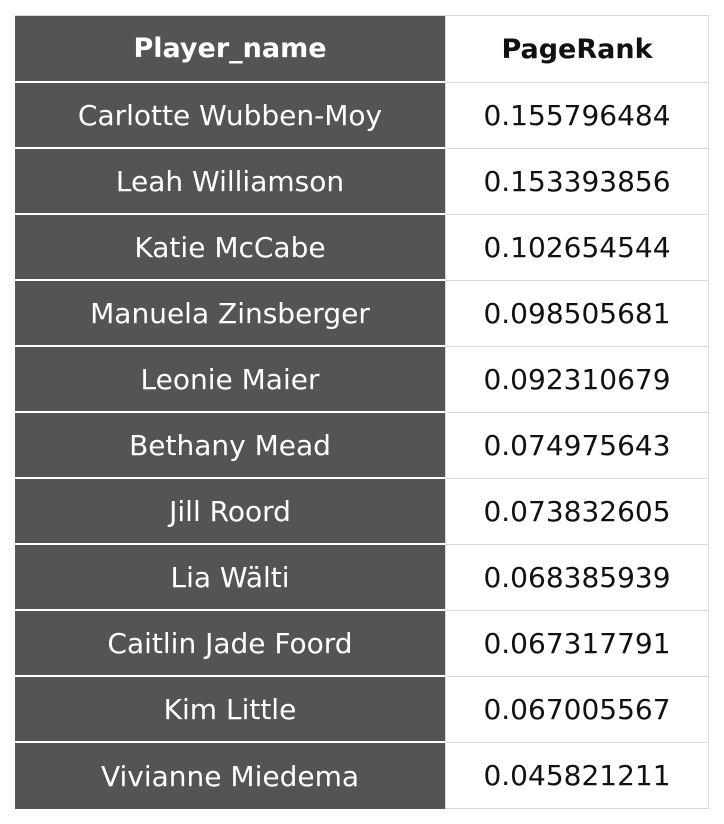 The width and height of the screenshot is (724, 824). What do you see at coordinates (230, 644) in the screenshot?
I see `player-name-cell: Caitlin Jade Foord` at bounding box center [230, 644].